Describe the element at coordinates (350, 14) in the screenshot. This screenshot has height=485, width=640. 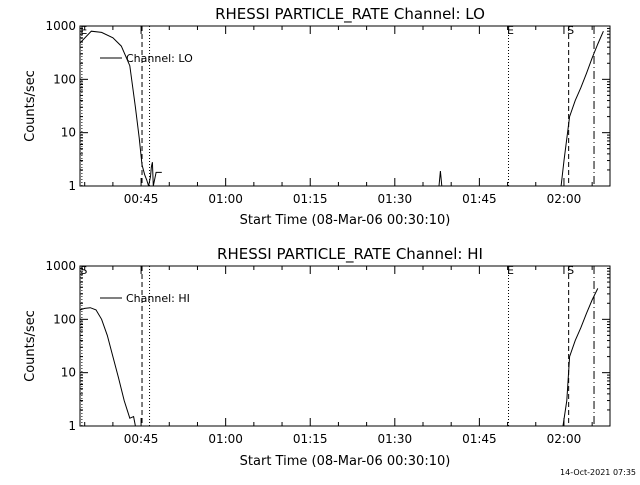
I see `chart-title: RHESSI PARTICLE_RATE Channel: LO` at that location.